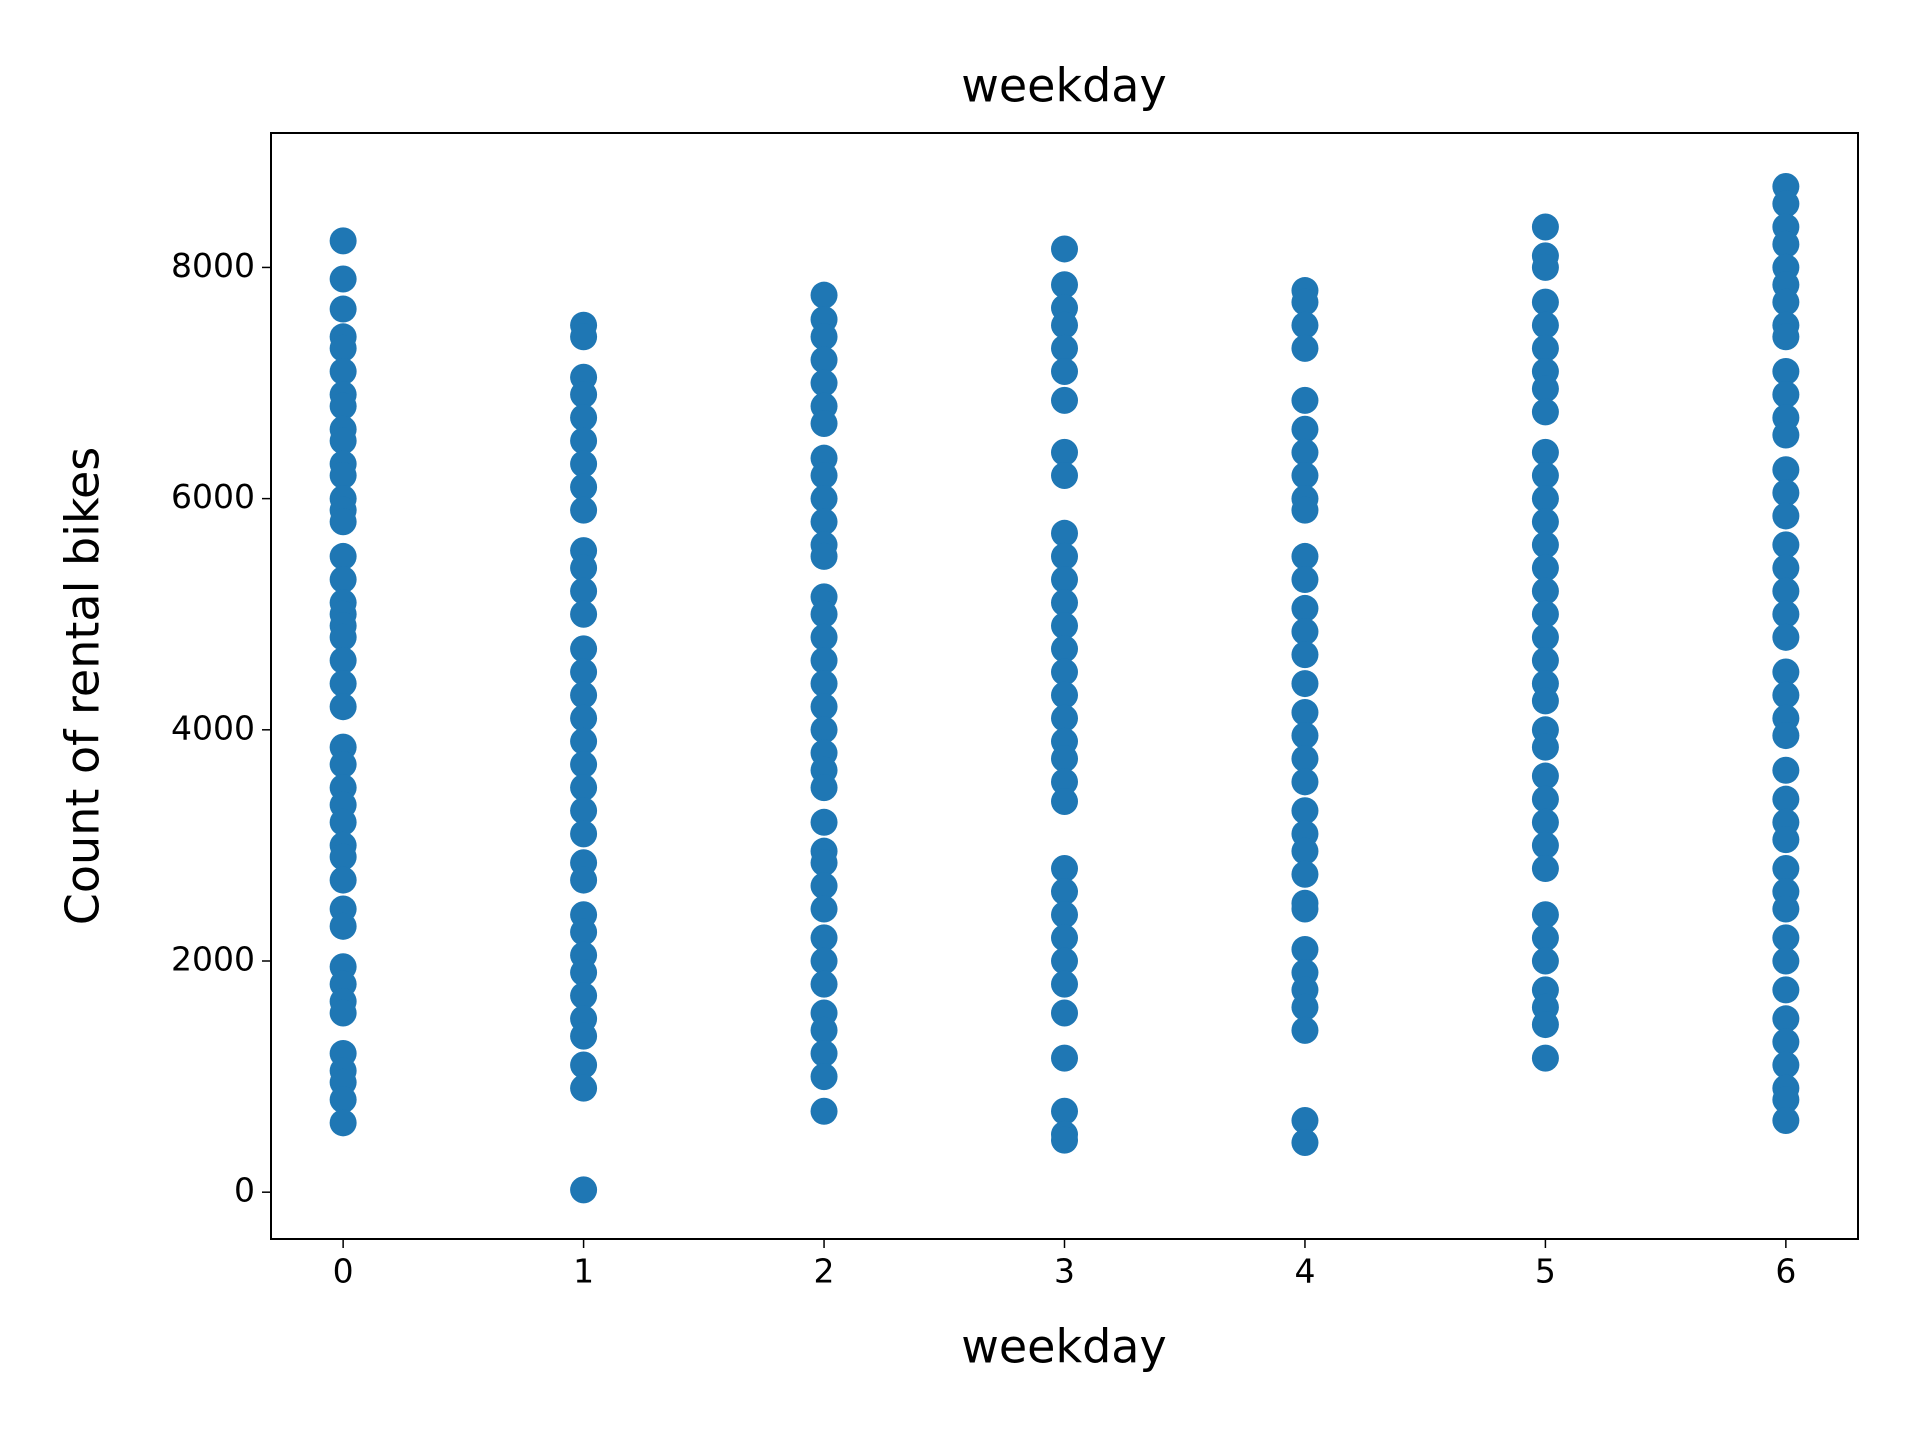 The image size is (1920, 1440). What do you see at coordinates (1063, 1347) in the screenshot?
I see `x-axis-label: weekday` at bounding box center [1063, 1347].